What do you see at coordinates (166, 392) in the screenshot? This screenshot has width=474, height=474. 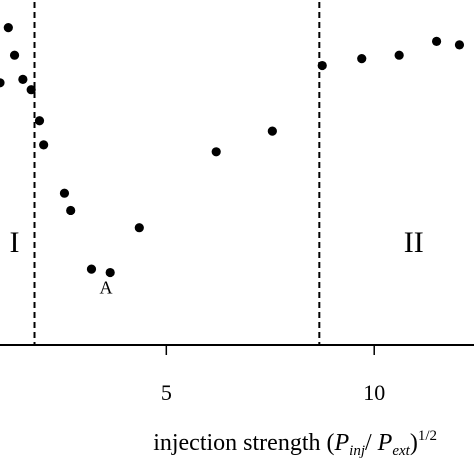 I see `x-tick-label: 5` at bounding box center [166, 392].